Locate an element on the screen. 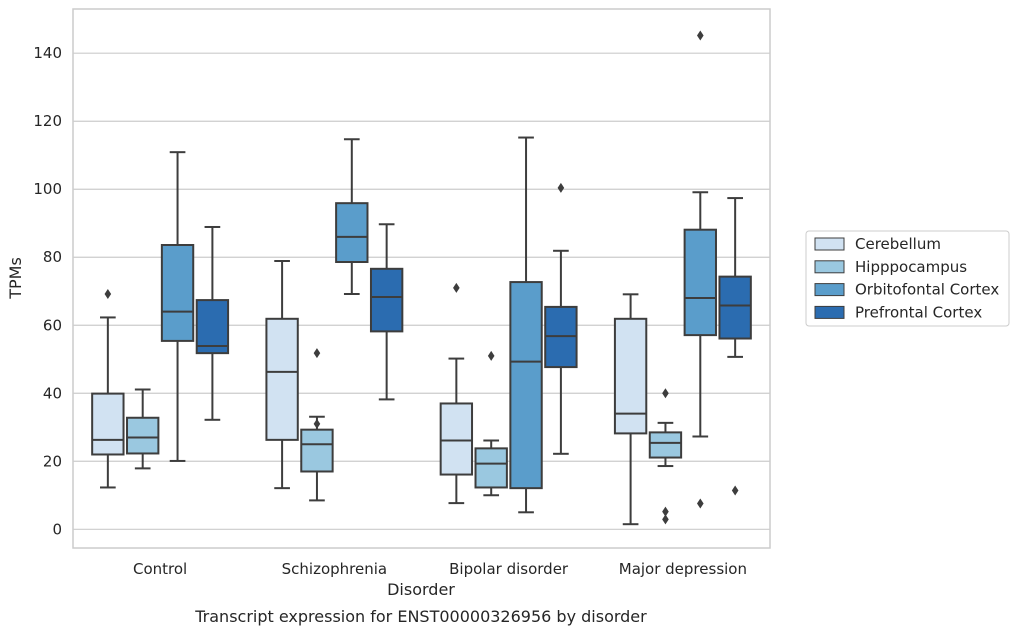  y-tick-label: 60 is located at coordinates (52, 325).